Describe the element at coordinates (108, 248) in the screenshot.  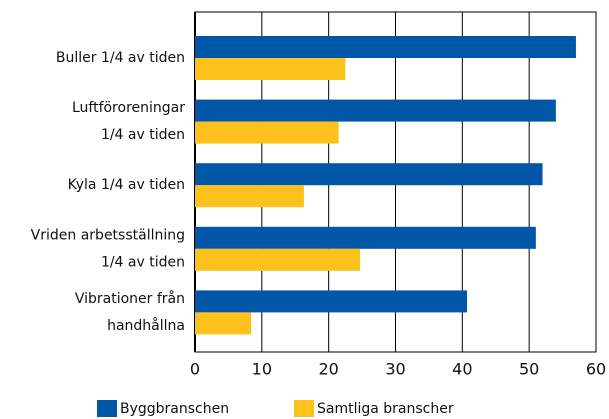
I see `y-tick-label: Vriden arbetsställning 1/4 av tiden` at that location.